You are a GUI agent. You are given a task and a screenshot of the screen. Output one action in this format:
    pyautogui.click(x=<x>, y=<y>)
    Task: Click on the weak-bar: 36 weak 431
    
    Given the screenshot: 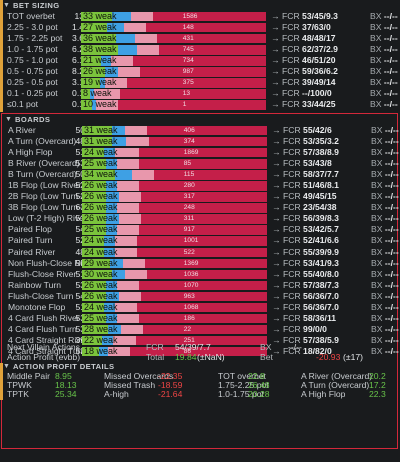 What is the action you would take?
    pyautogui.click(x=173, y=39)
    